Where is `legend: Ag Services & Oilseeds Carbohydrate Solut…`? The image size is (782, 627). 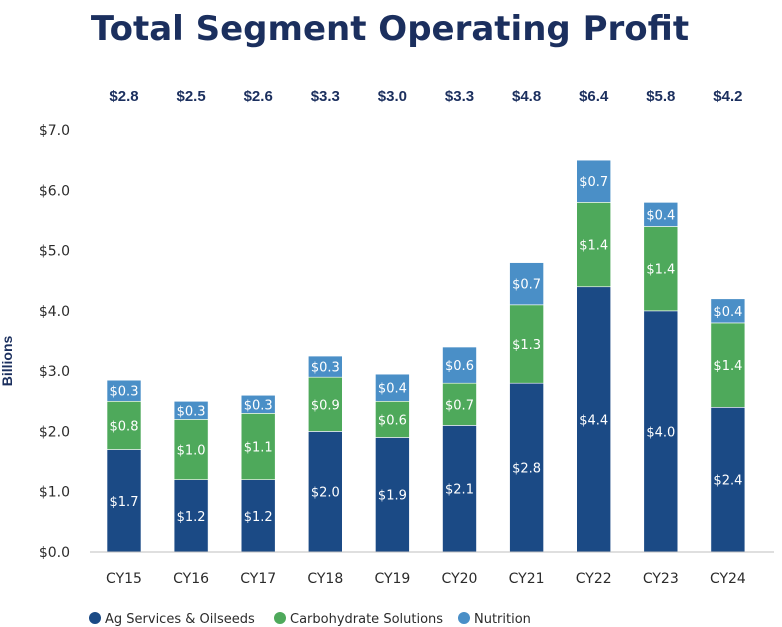
legend: Ag Services & Oilseeds Carbohydrate Solut… is located at coordinates (310, 619).